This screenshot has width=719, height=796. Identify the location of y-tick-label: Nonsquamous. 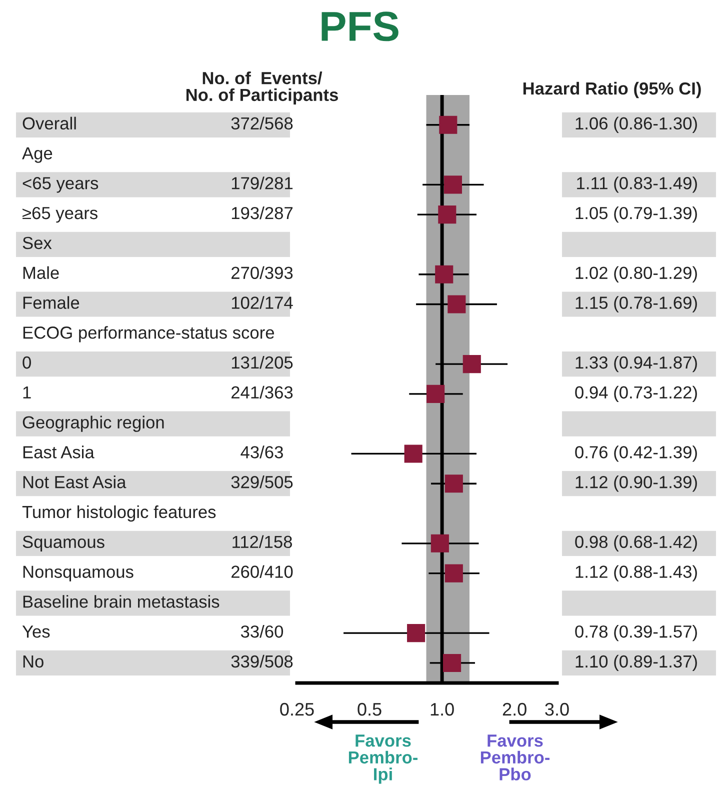
(78, 574).